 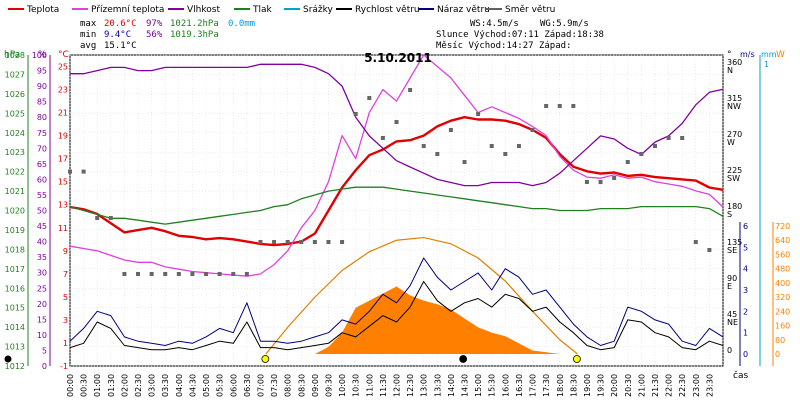 I want to click on stat-min-label: min, so click(x=88, y=35).